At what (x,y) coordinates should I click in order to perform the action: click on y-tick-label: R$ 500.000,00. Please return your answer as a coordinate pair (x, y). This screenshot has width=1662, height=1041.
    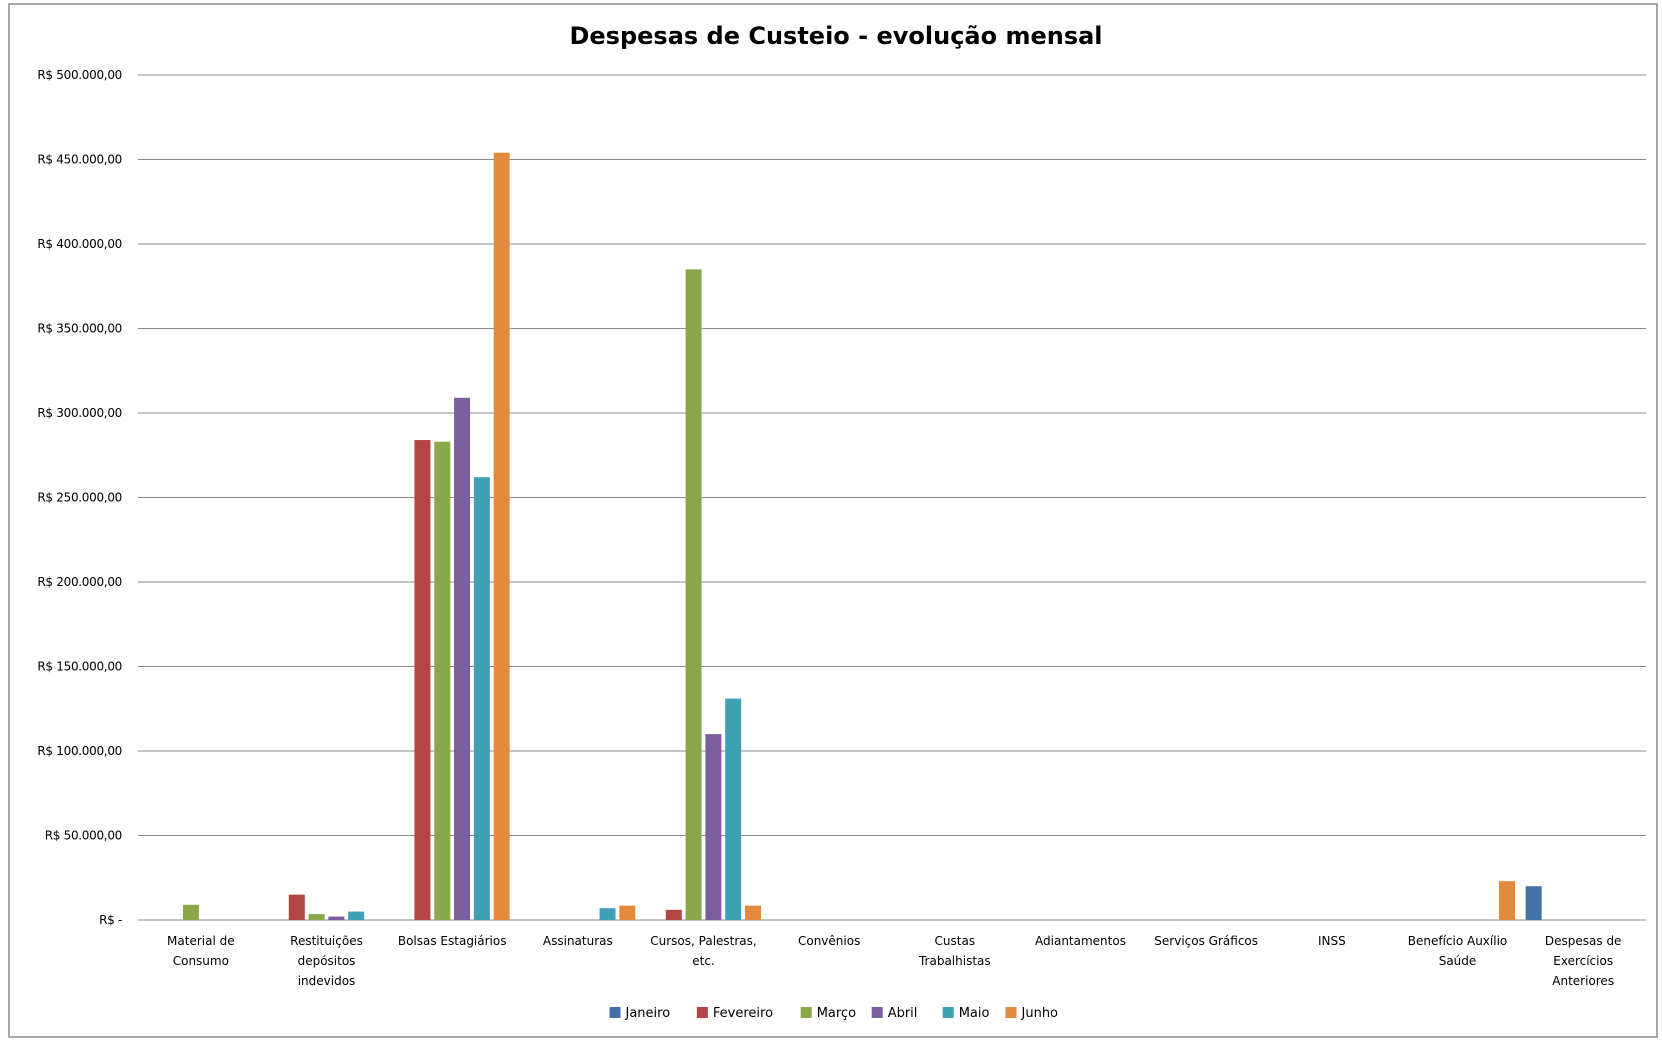
    Looking at the image, I should click on (79, 75).